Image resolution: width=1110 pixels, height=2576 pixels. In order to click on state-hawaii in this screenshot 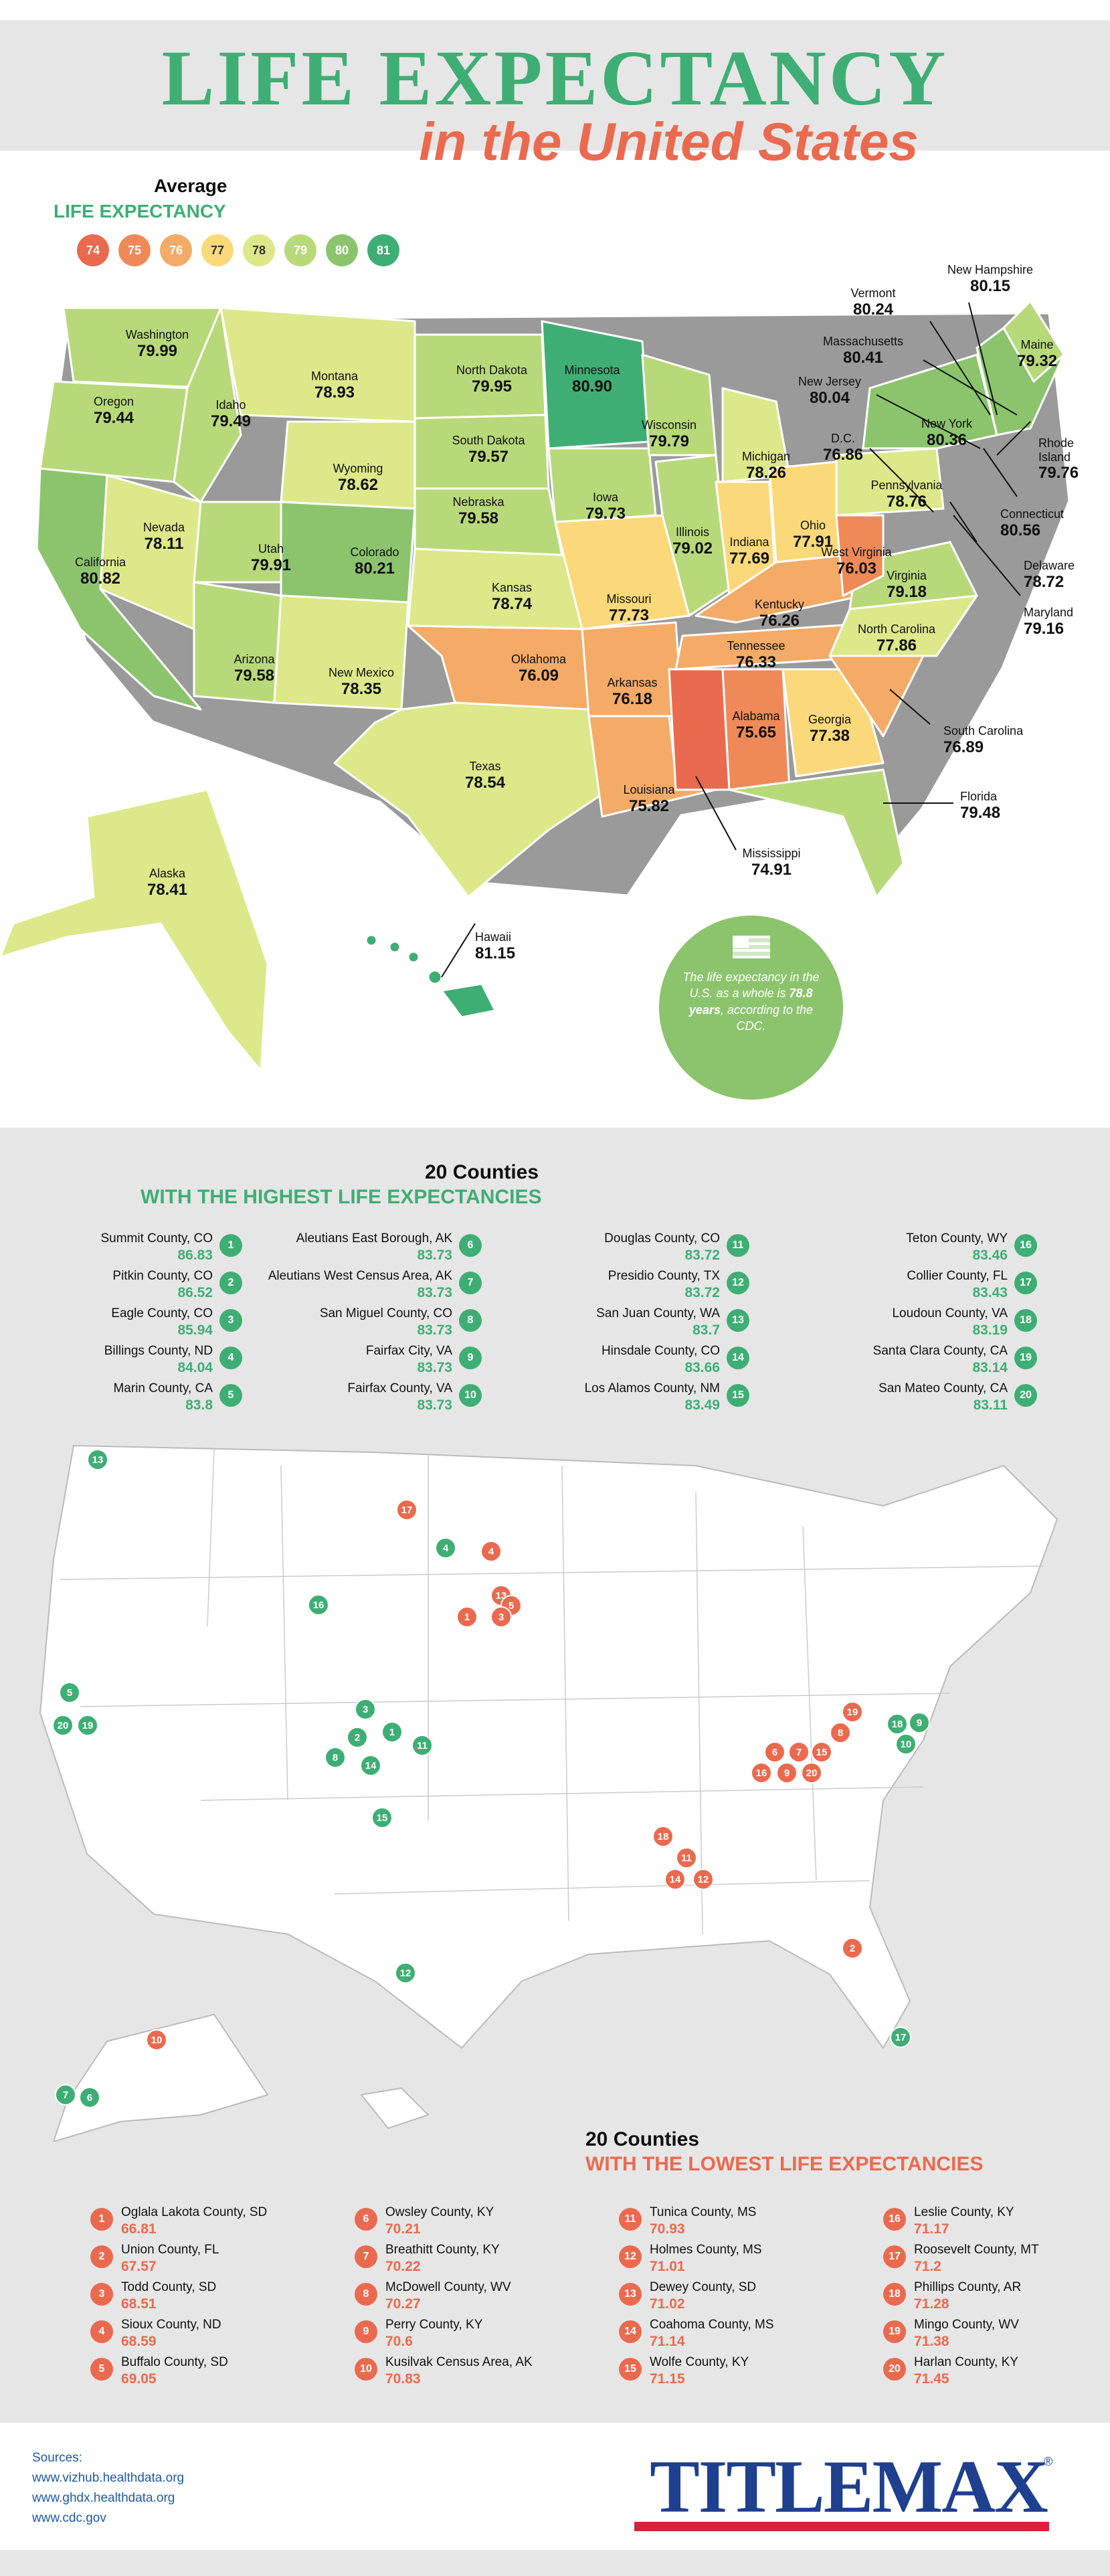, I will do `click(468, 1000)`.